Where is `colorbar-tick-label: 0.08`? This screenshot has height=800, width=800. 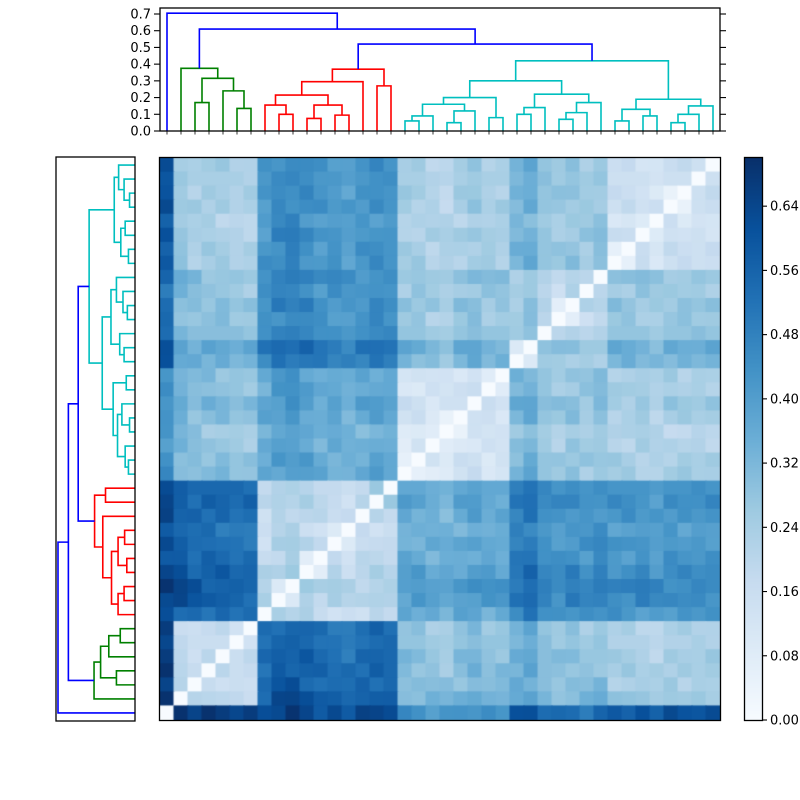
colorbar-tick-label: 0.08 is located at coordinates (784, 656).